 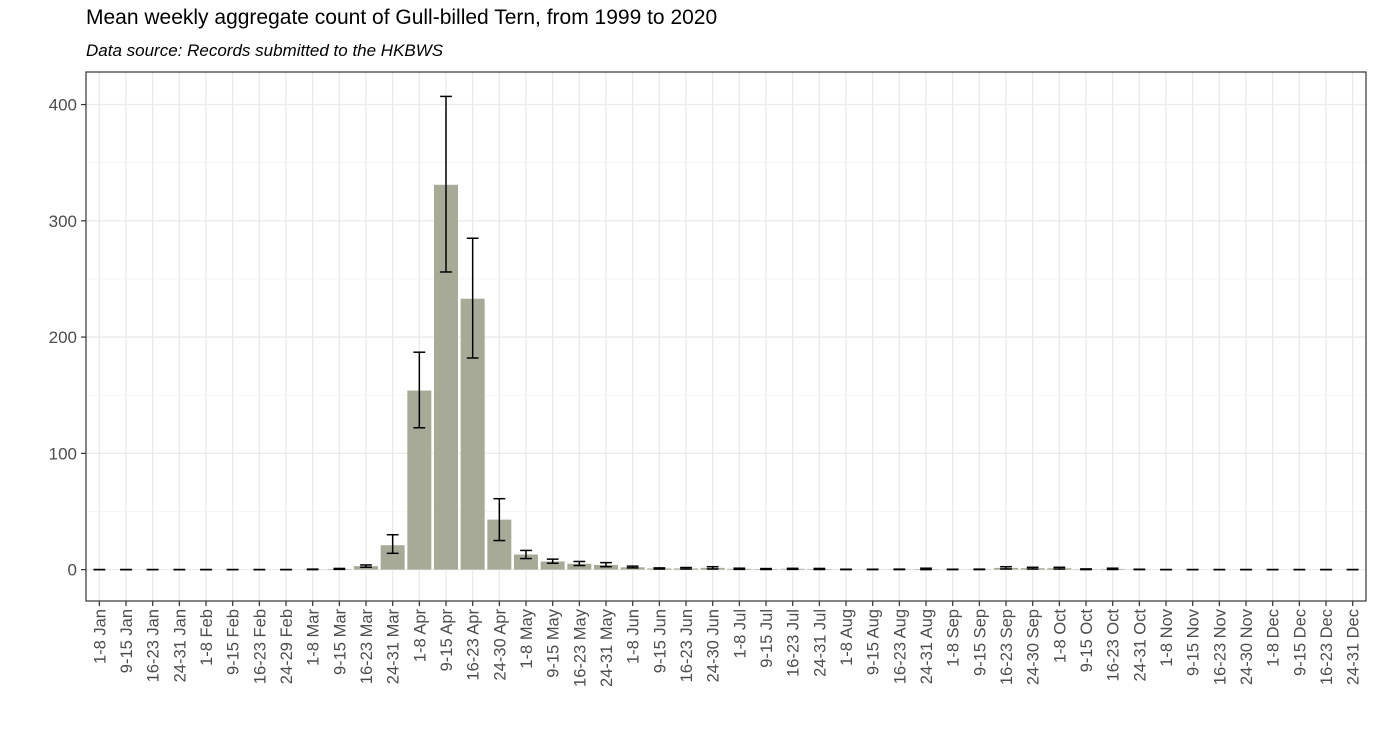 What do you see at coordinates (1140, 645) in the screenshot?
I see `x-tick-label: 24-31 Oct` at bounding box center [1140, 645].